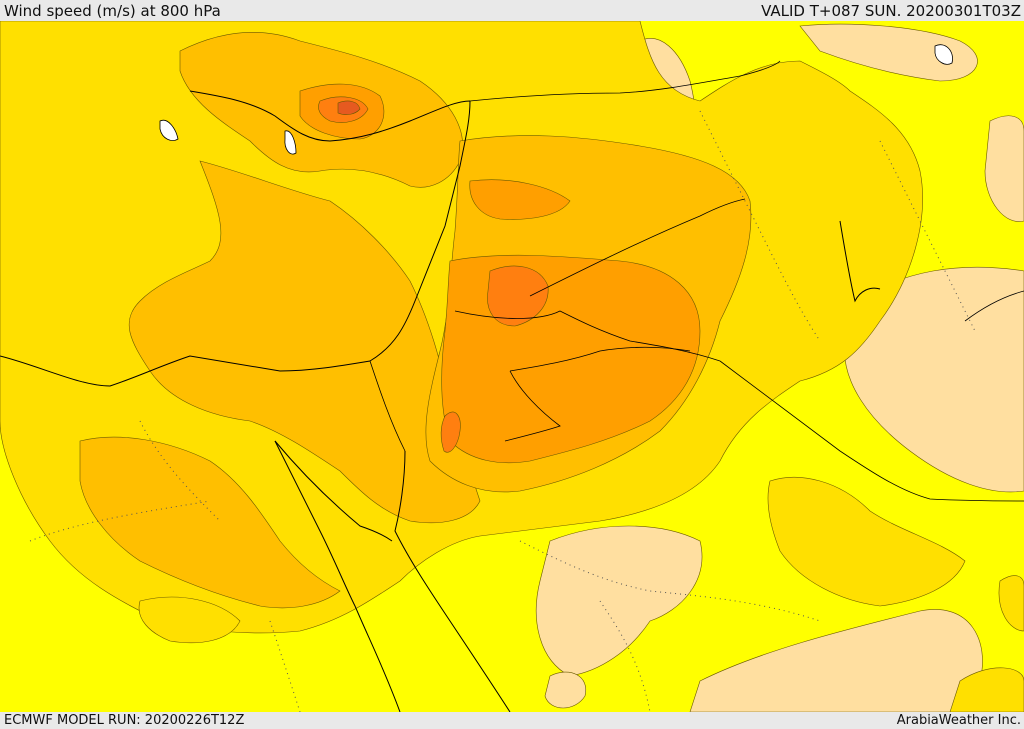  I want to click on orange-region-jordan-north, so click(520, 199).